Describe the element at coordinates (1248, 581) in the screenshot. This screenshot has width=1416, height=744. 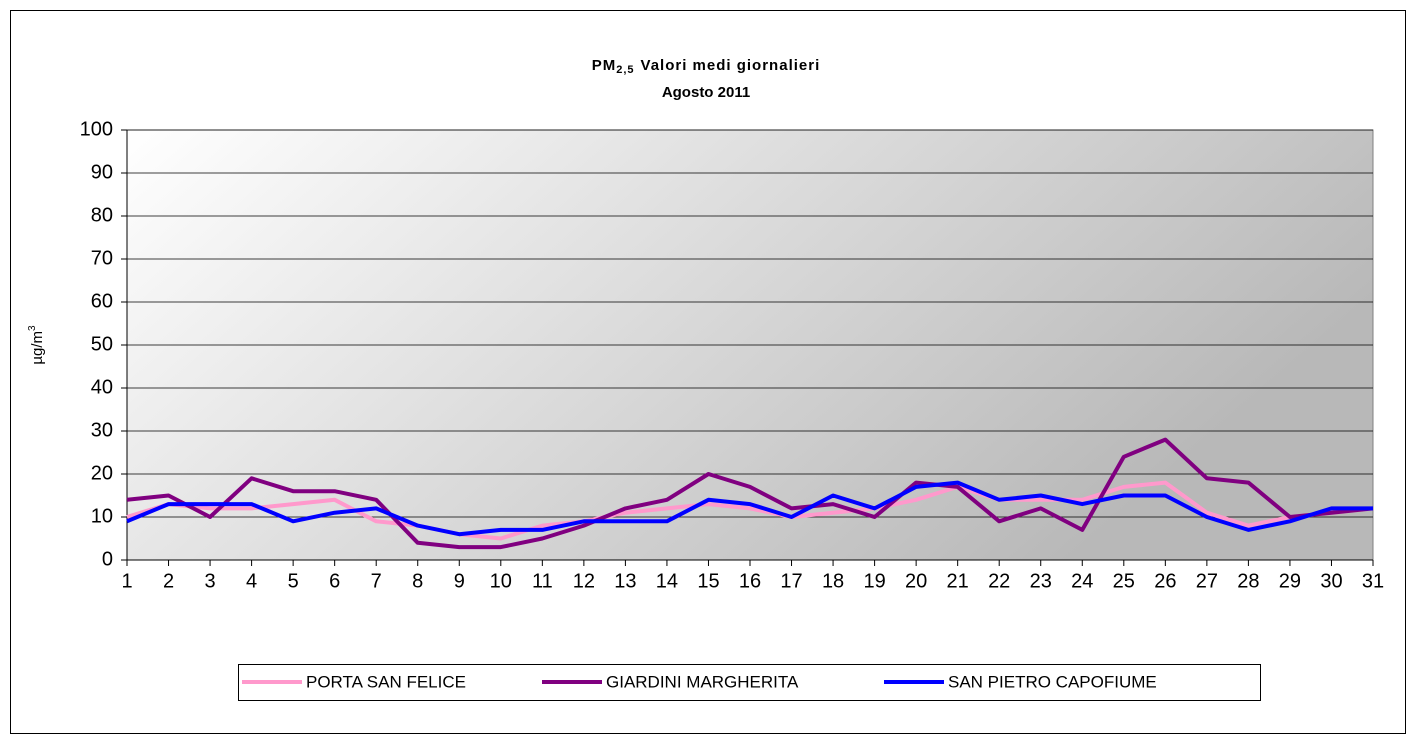
I see `x-tick-label: 28` at that location.